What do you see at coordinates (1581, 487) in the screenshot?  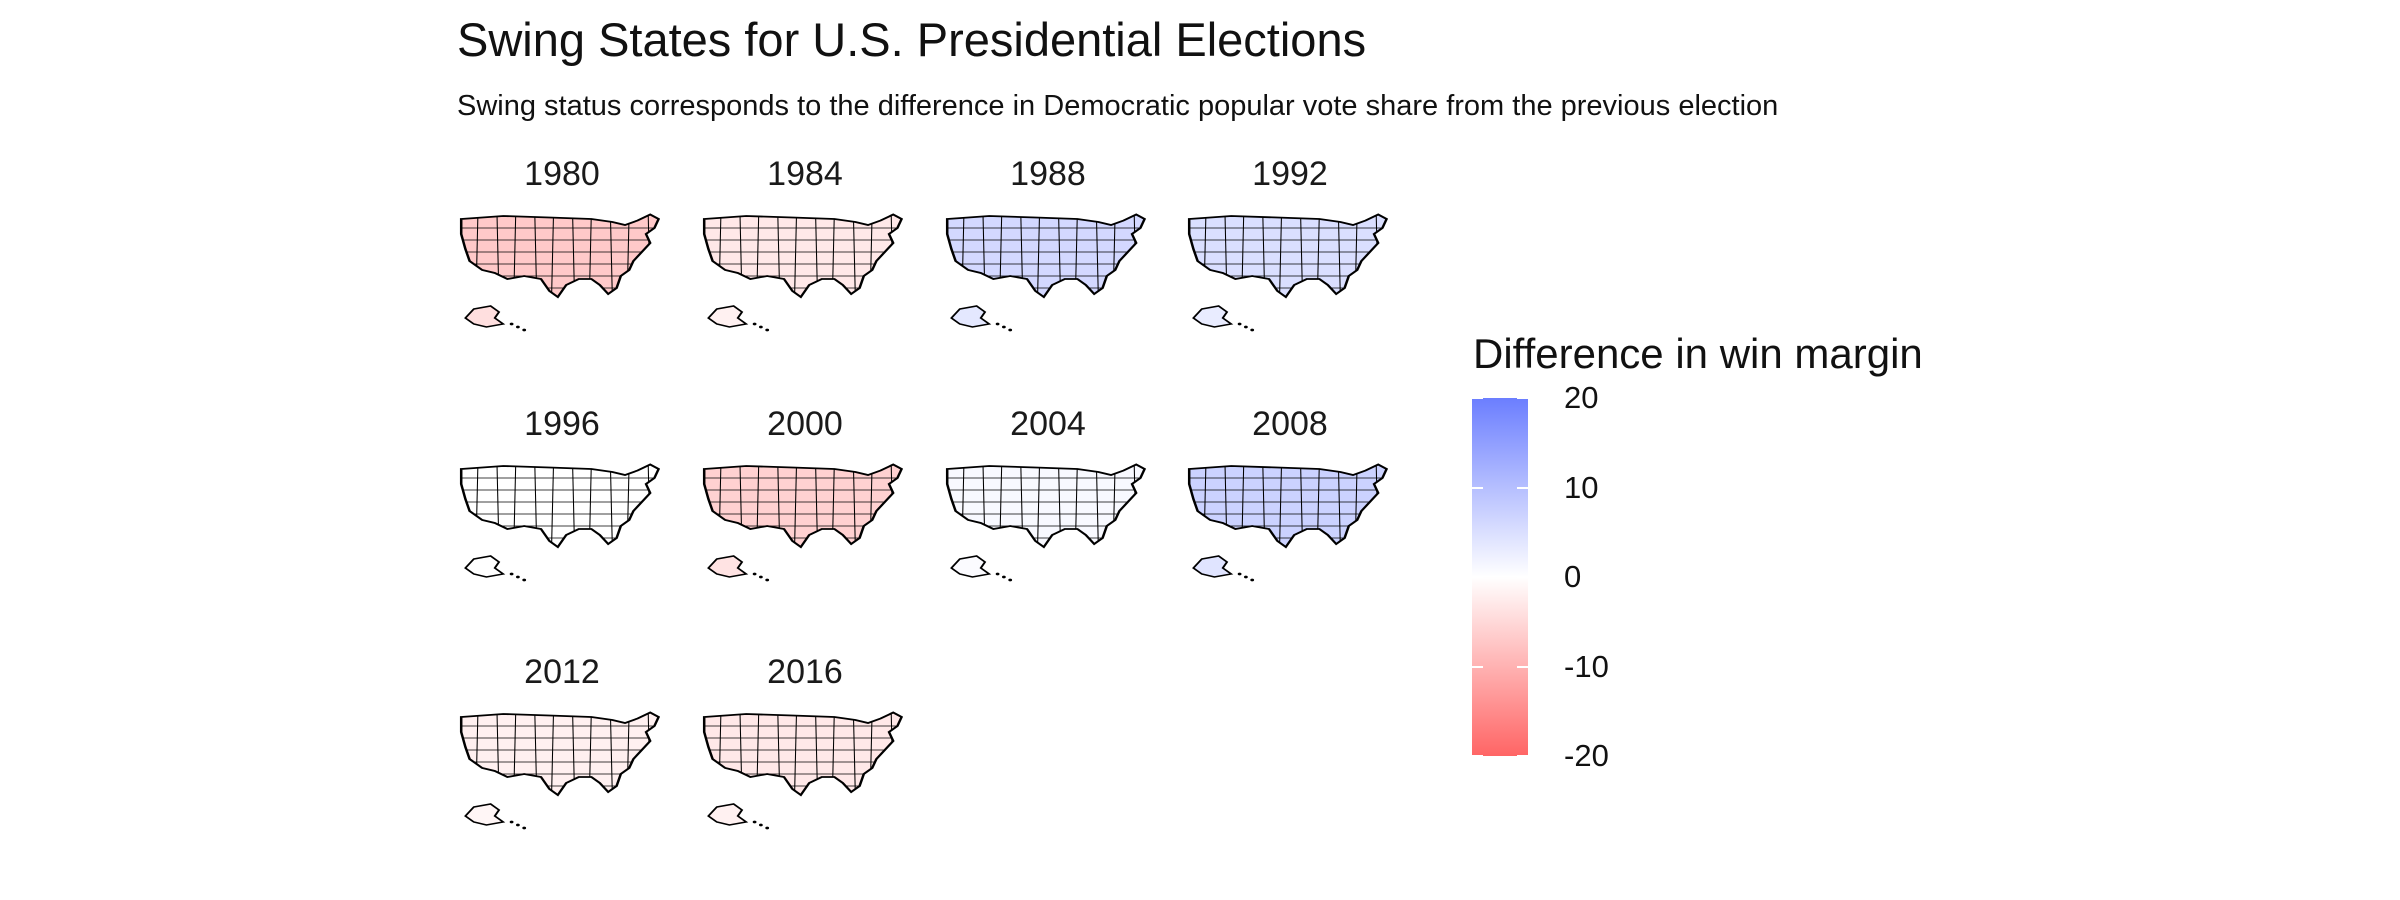 I see `legend-tick-label: 10` at bounding box center [1581, 487].